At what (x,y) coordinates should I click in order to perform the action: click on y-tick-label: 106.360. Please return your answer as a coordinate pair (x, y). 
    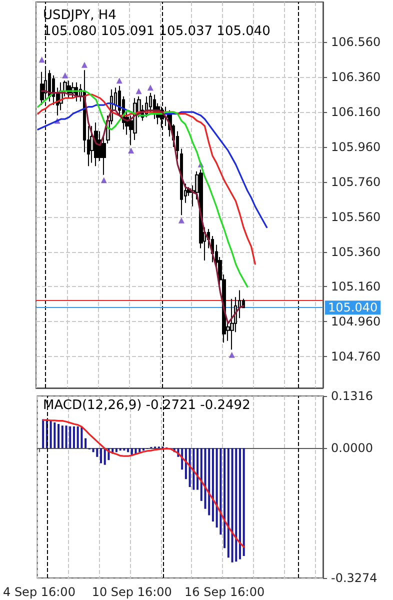
    Looking at the image, I should click on (356, 77).